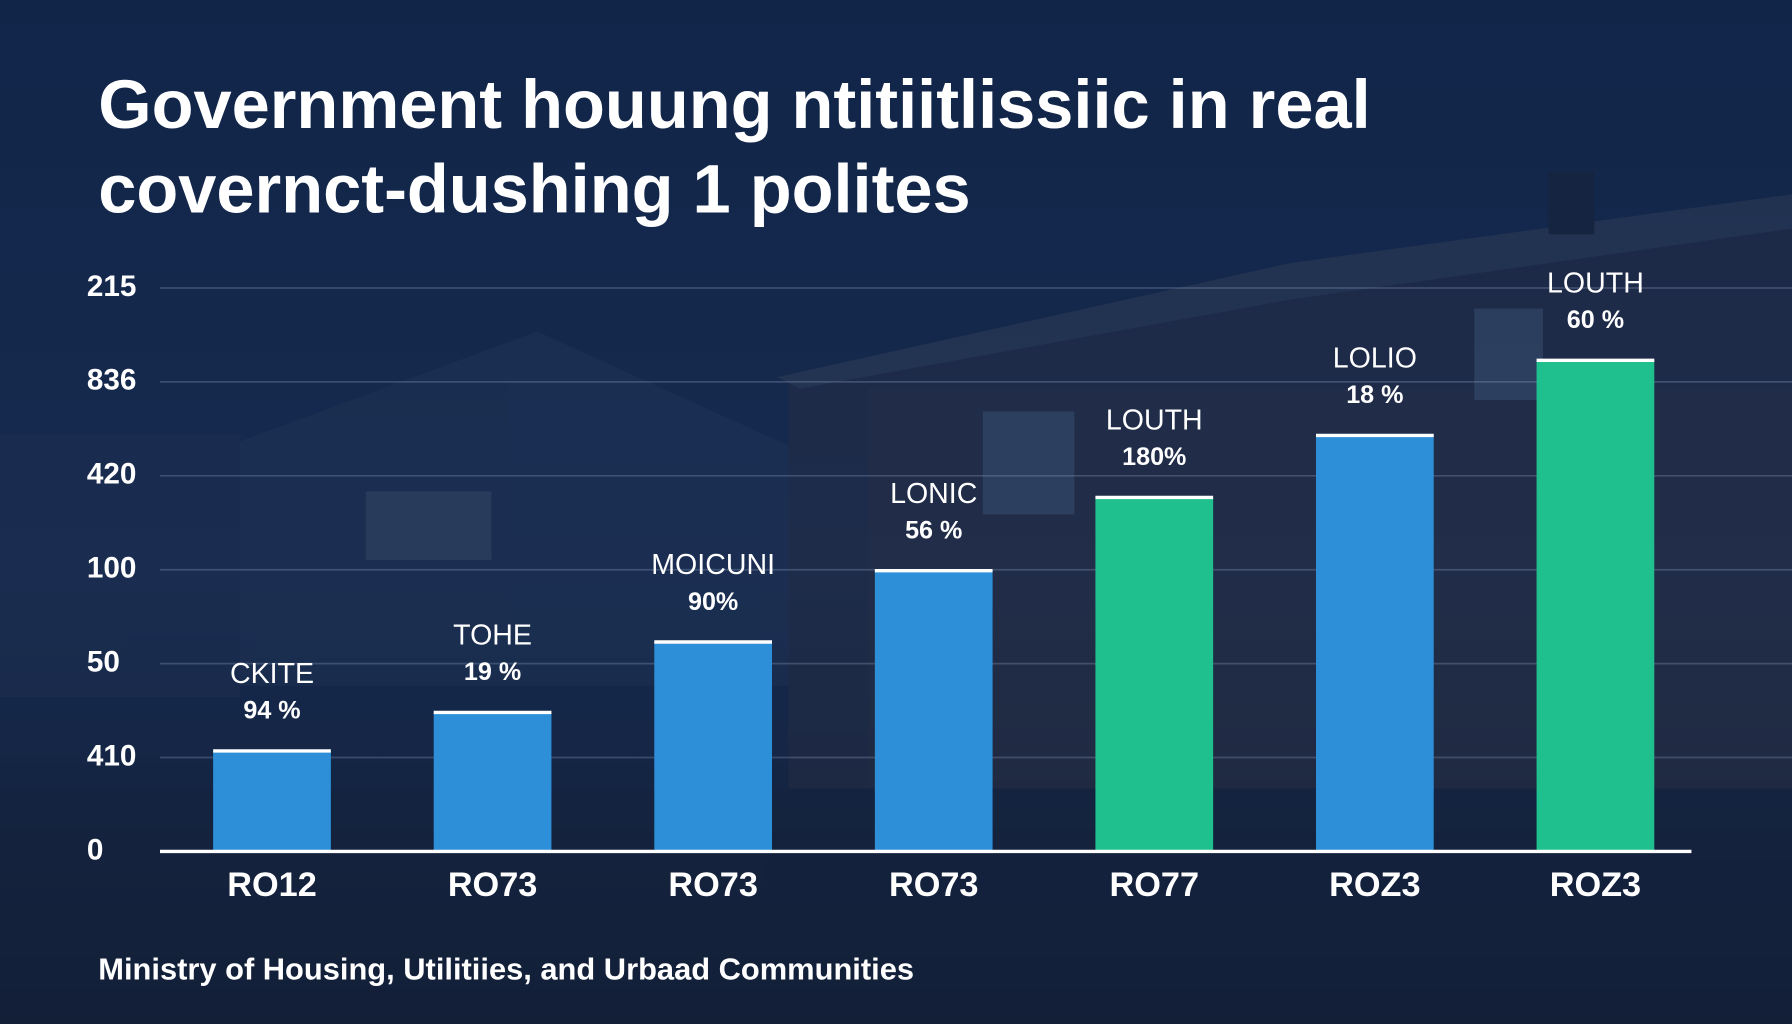  What do you see at coordinates (1155, 885) in the screenshot?
I see `x-tick-label: RO77` at bounding box center [1155, 885].